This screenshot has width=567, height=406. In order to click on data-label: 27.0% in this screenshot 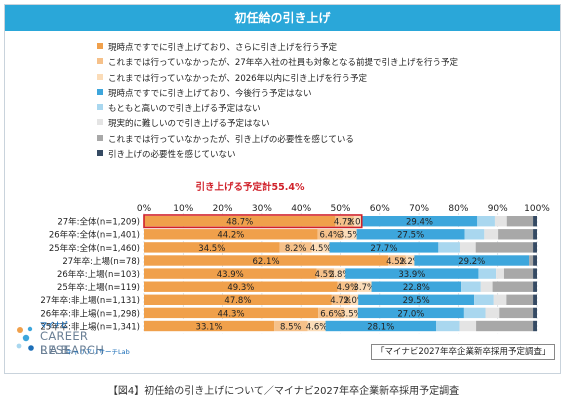, I will do `click(410, 314)`.